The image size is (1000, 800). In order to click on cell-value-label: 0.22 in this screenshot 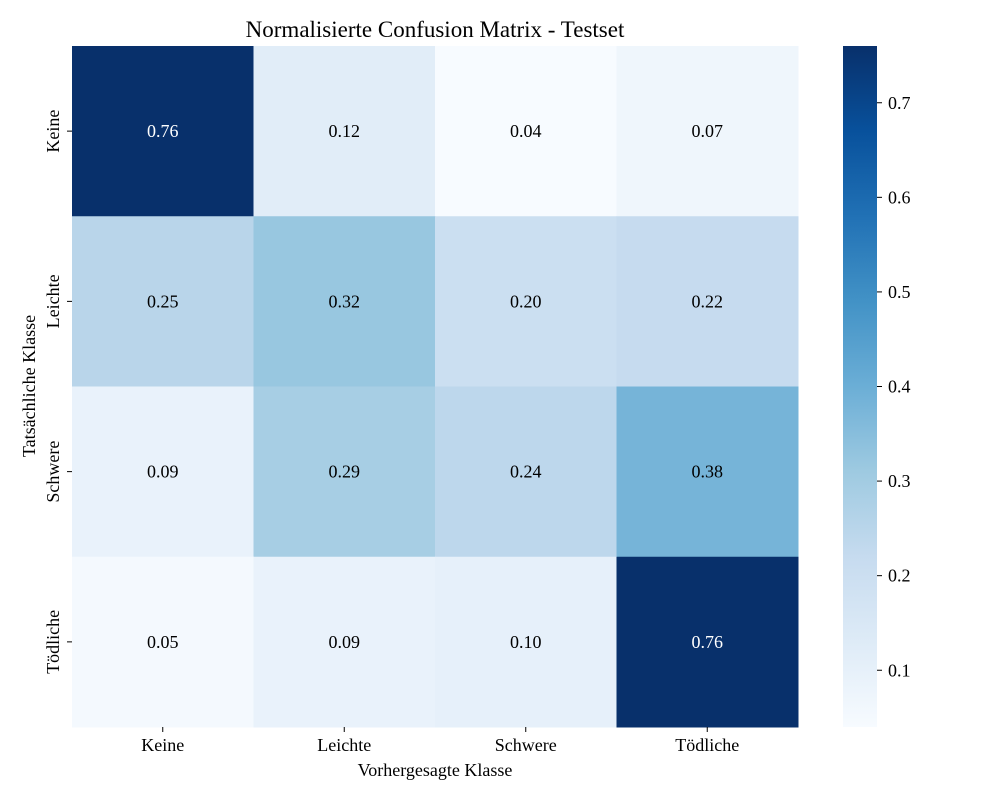, I will do `click(708, 301)`.